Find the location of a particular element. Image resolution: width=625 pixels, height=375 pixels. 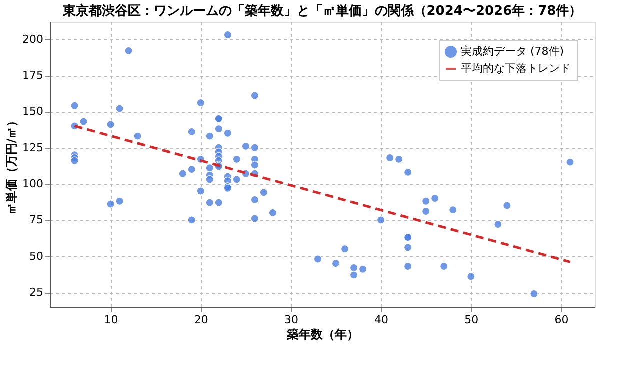

y-tick-label: 25 is located at coordinates (37, 293).